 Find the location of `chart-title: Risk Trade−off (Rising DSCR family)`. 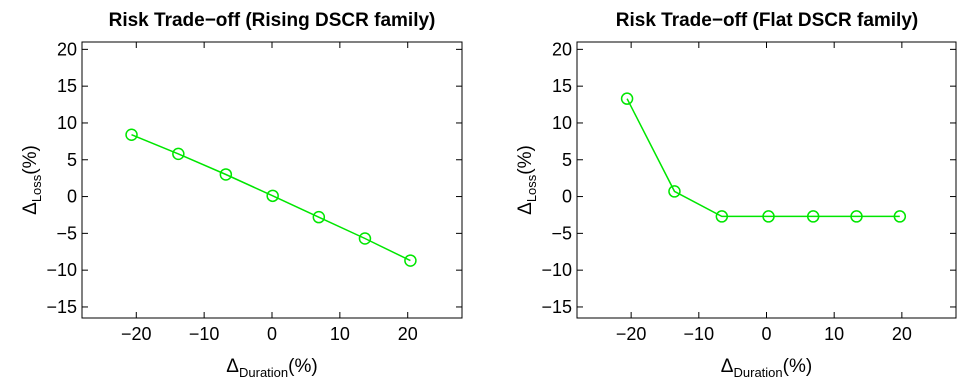

chart-title: Risk Trade−off (Rising DSCR family) is located at coordinates (272, 20).